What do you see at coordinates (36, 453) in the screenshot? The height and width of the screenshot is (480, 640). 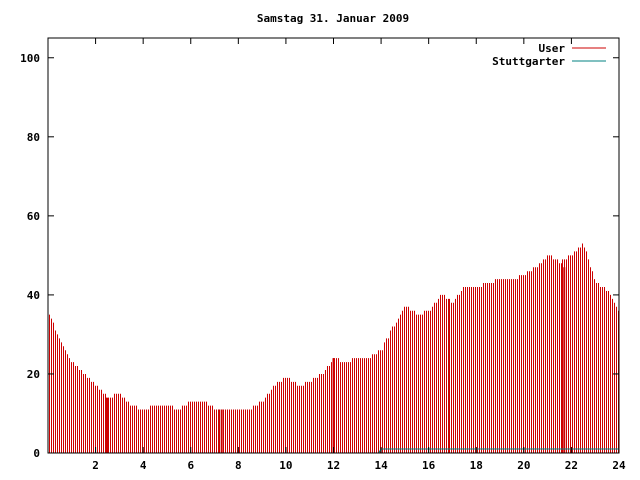 I see `y-tick-label: 0` at bounding box center [36, 453].